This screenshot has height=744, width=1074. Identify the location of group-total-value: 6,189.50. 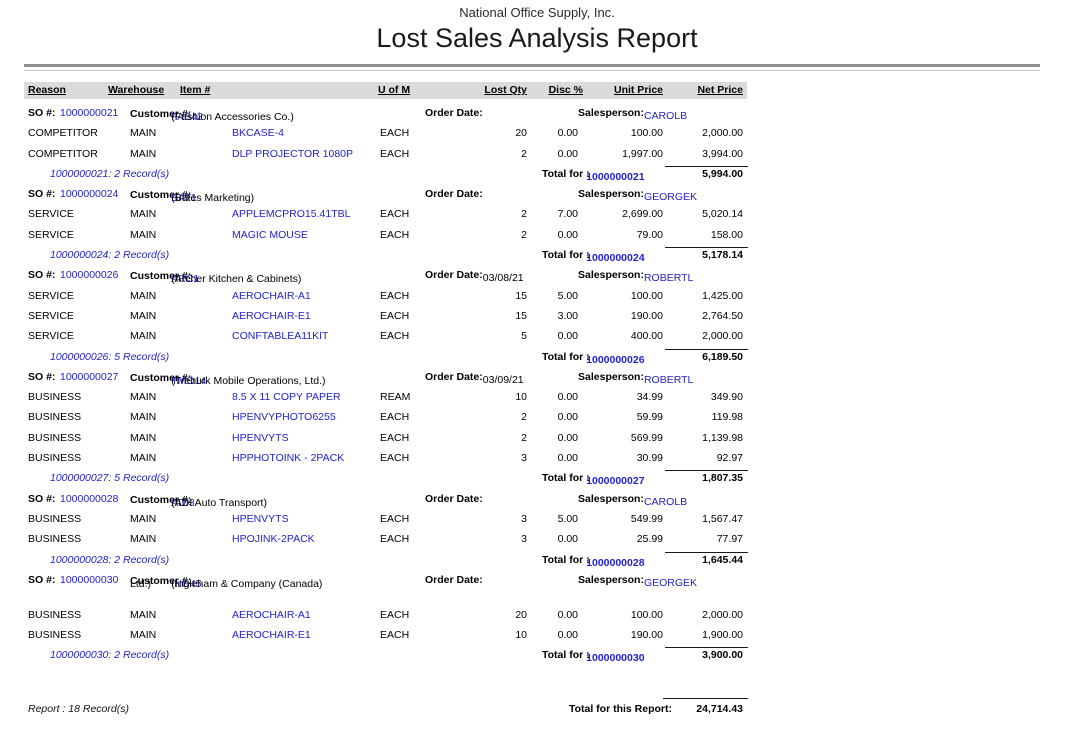
(722, 356).